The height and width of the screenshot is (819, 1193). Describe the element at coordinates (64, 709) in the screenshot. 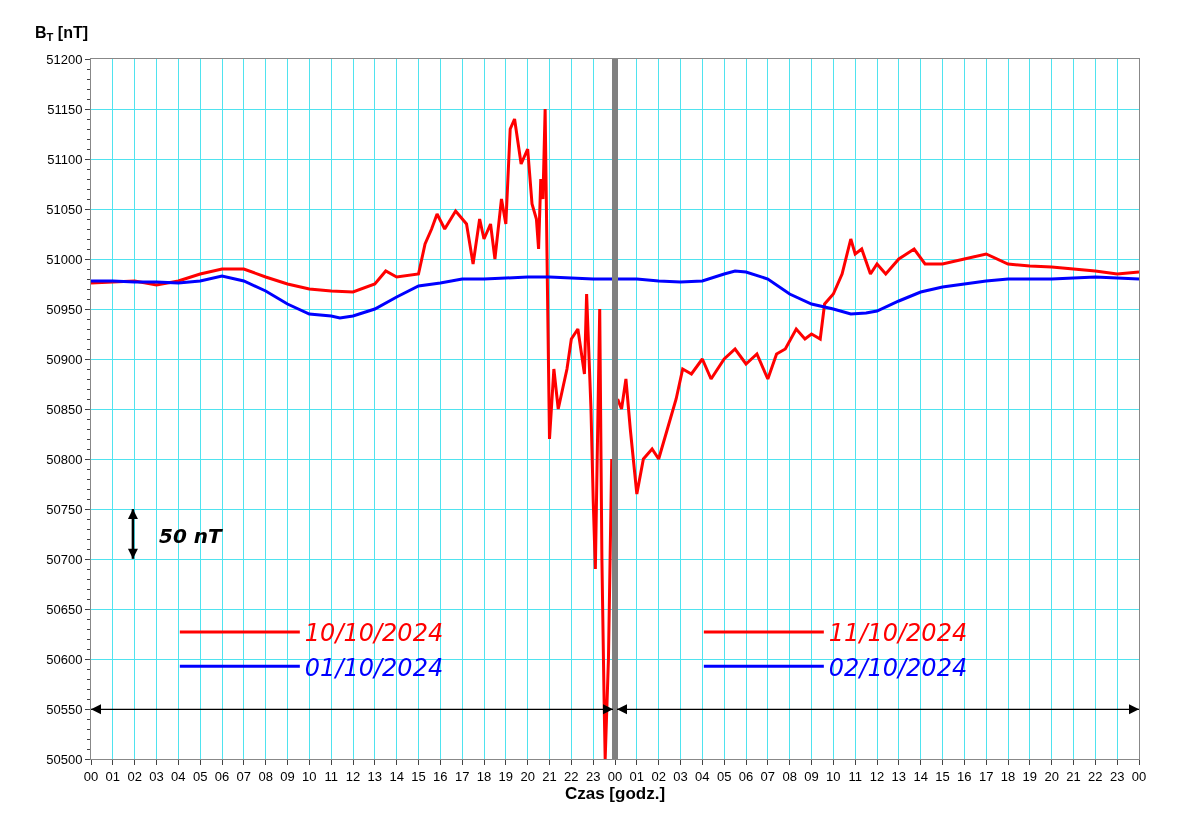

I see `y-tick-label: 50550` at that location.